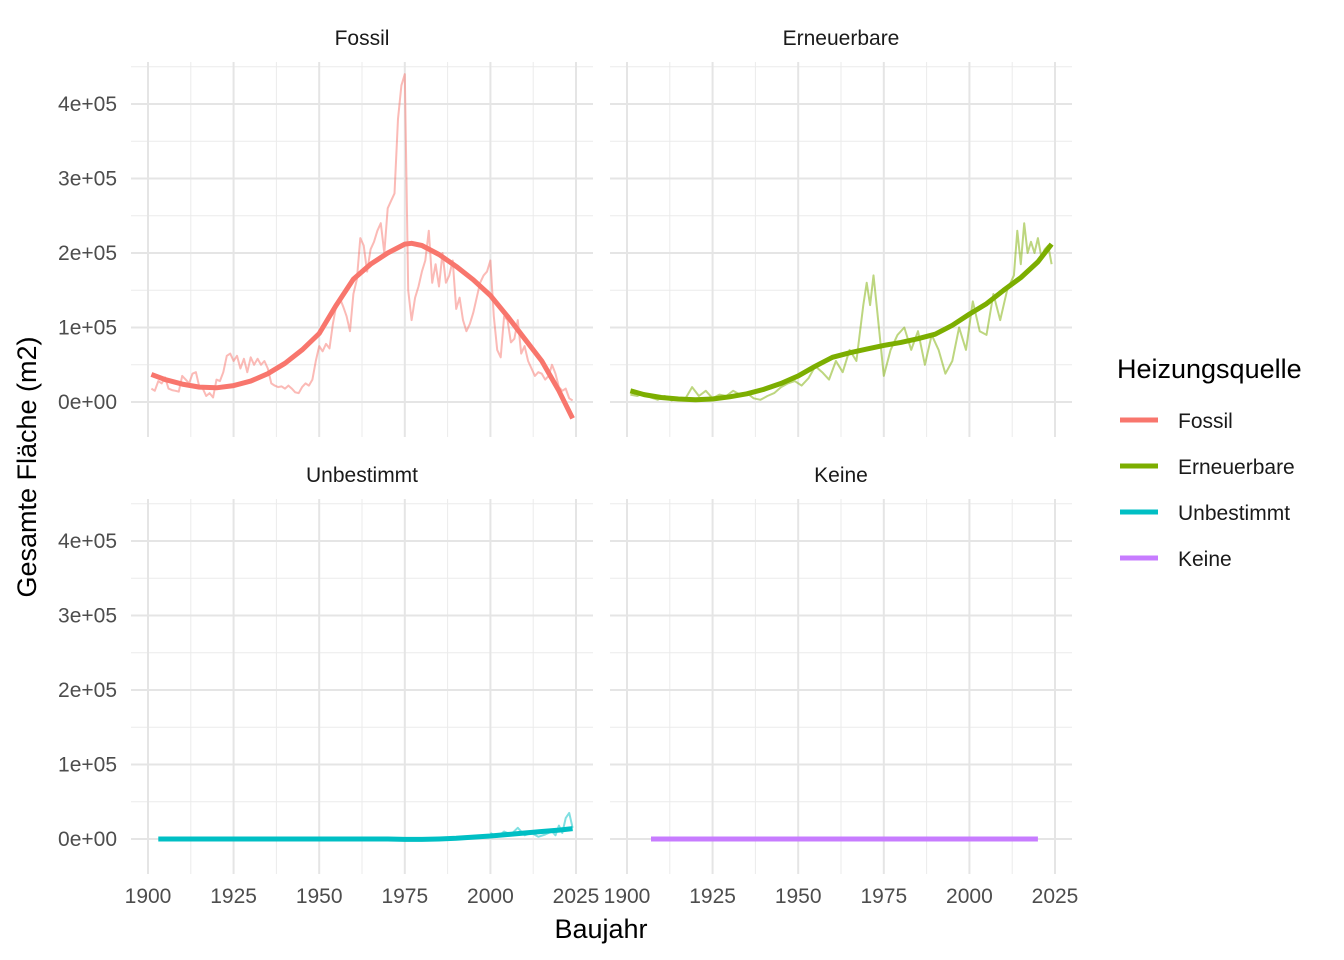 This screenshot has height=960, width=1344. Describe the element at coordinates (1209, 369) in the screenshot. I see `legend-title: Heizungsquelle` at that location.